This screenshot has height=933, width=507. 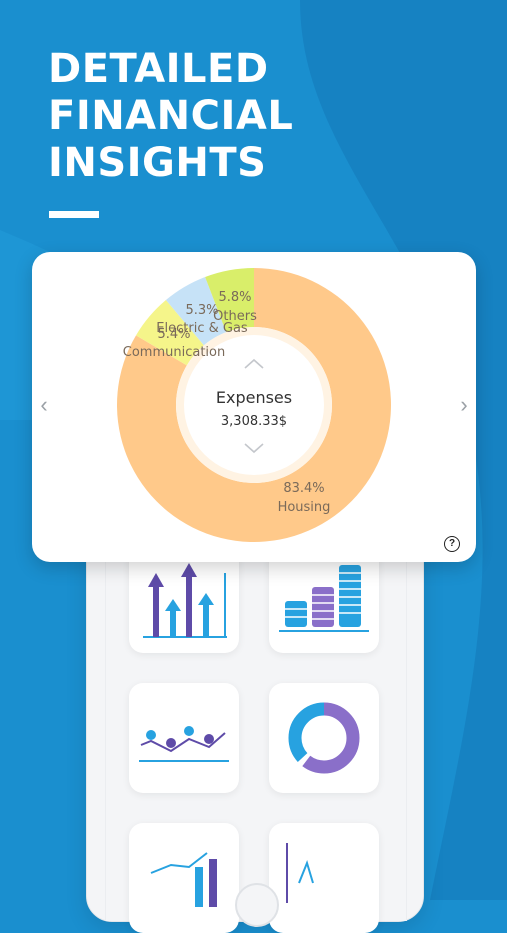 I want to click on headline-underline, so click(x=74, y=214).